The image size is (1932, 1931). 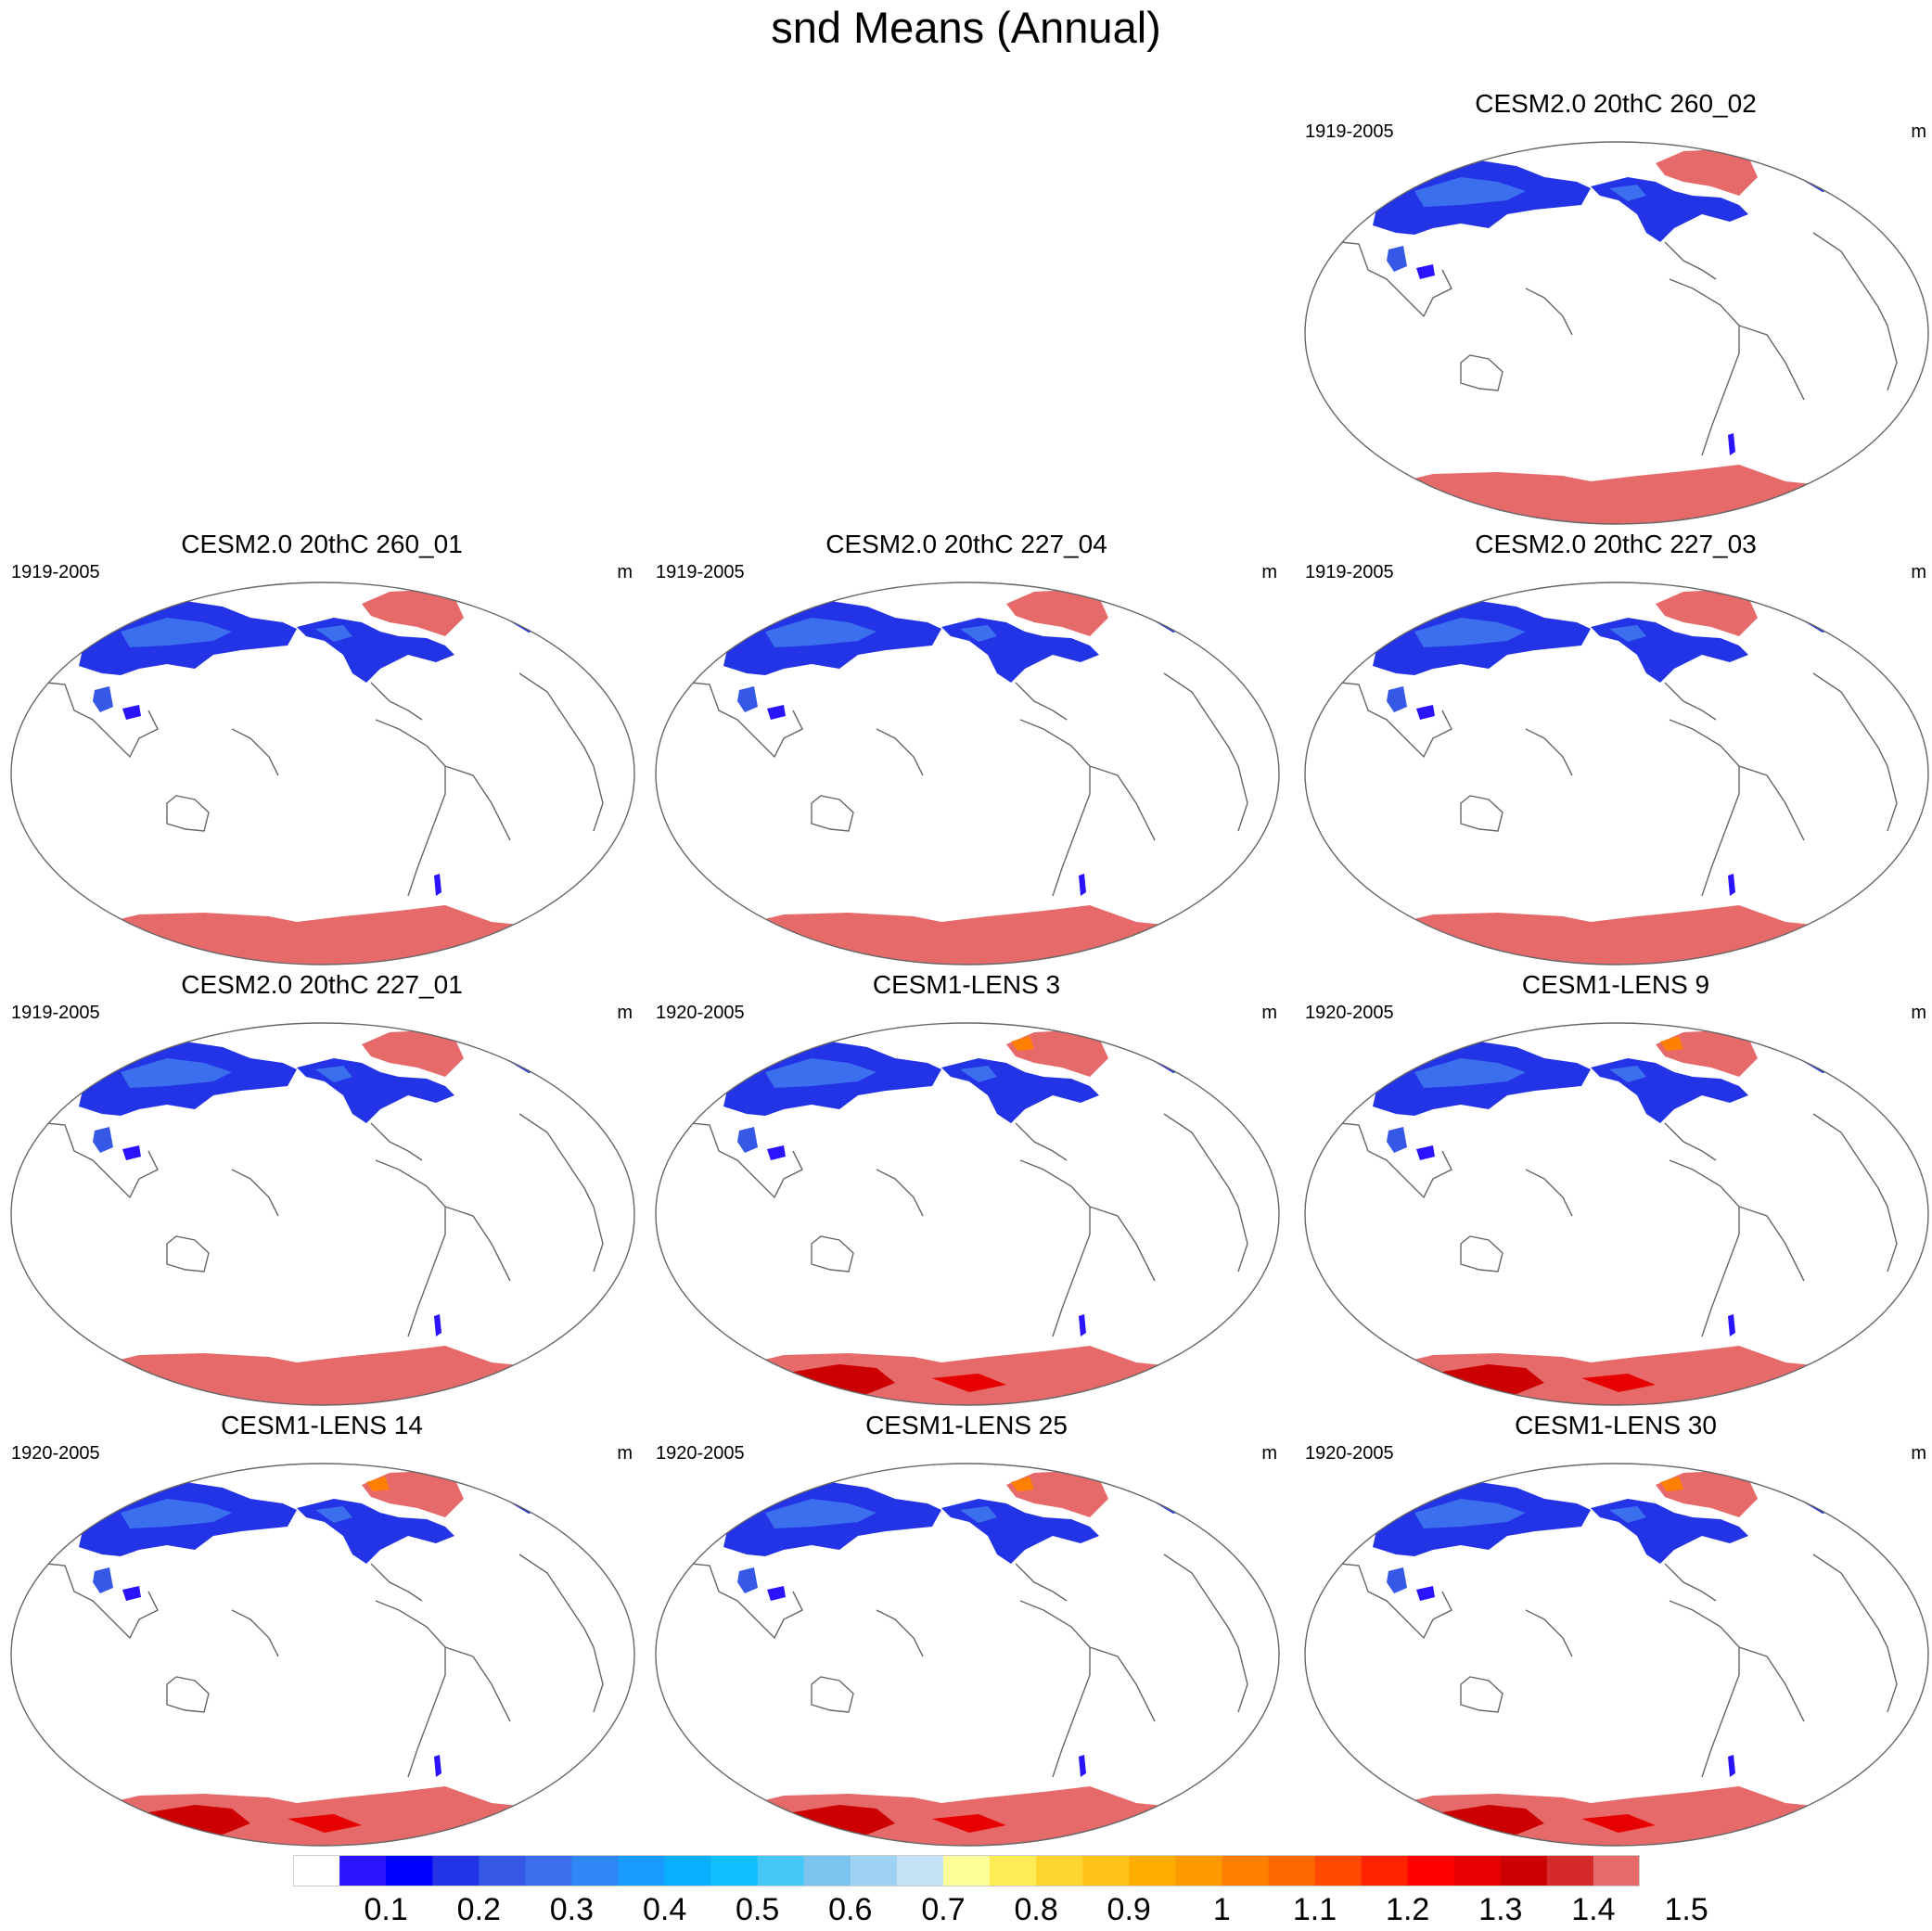 I want to click on map-panel: CESM1-LENS 3 1920-2005 m, so click(x=966, y=1187).